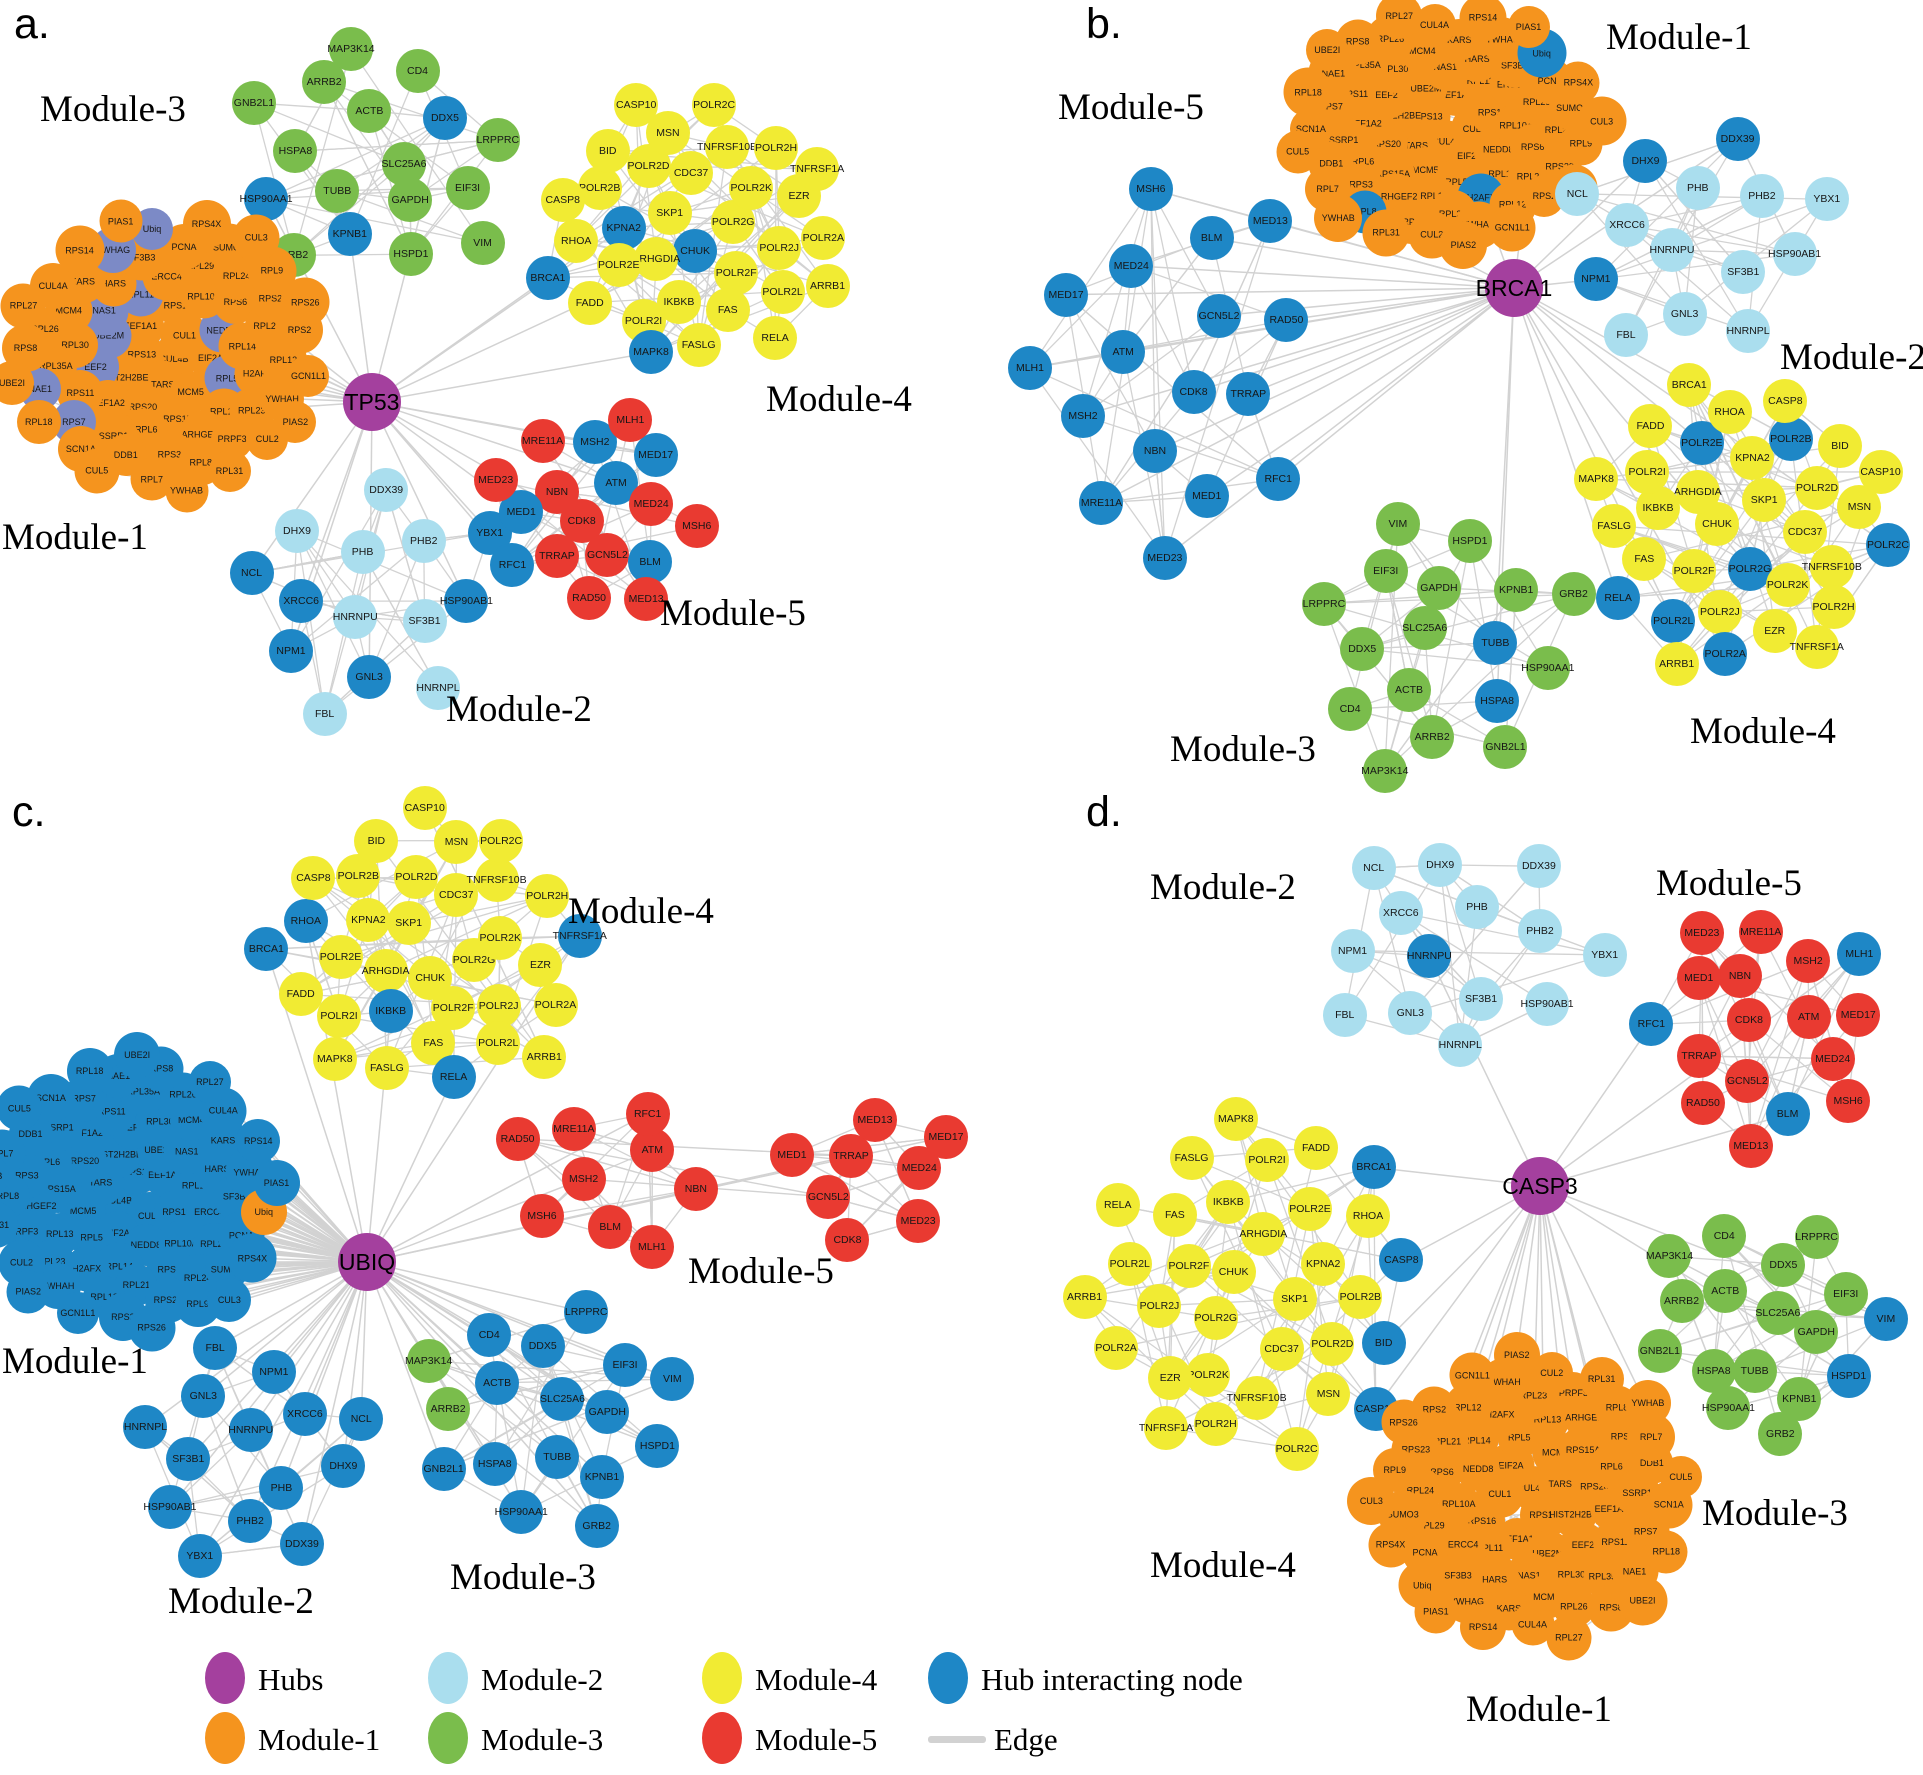 This screenshot has width=1923, height=1775. Describe the element at coordinates (1257, 1397) in the screenshot. I see `node-tnfrsf10b: TNFRSF10B` at that location.